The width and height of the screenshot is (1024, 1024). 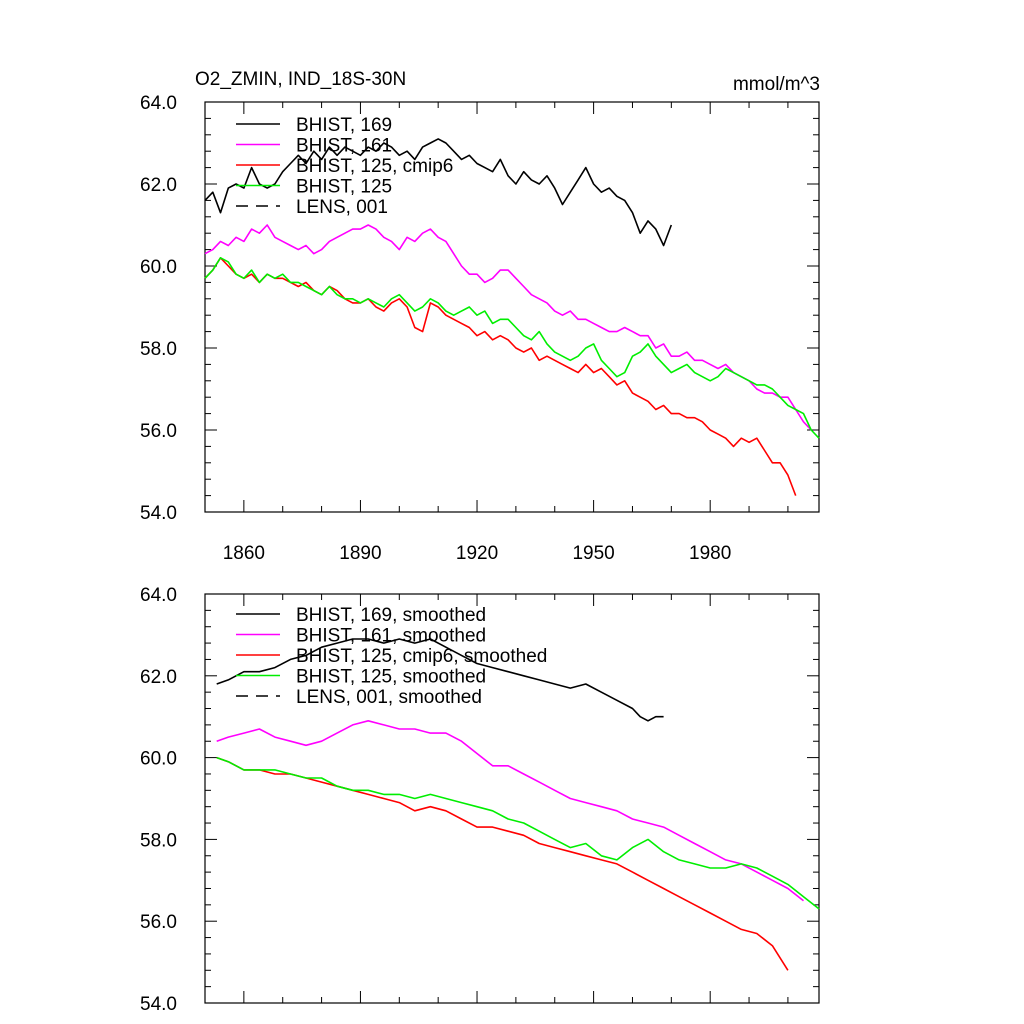 I want to click on legend-label: BHIST, 161, so click(x=344, y=146).